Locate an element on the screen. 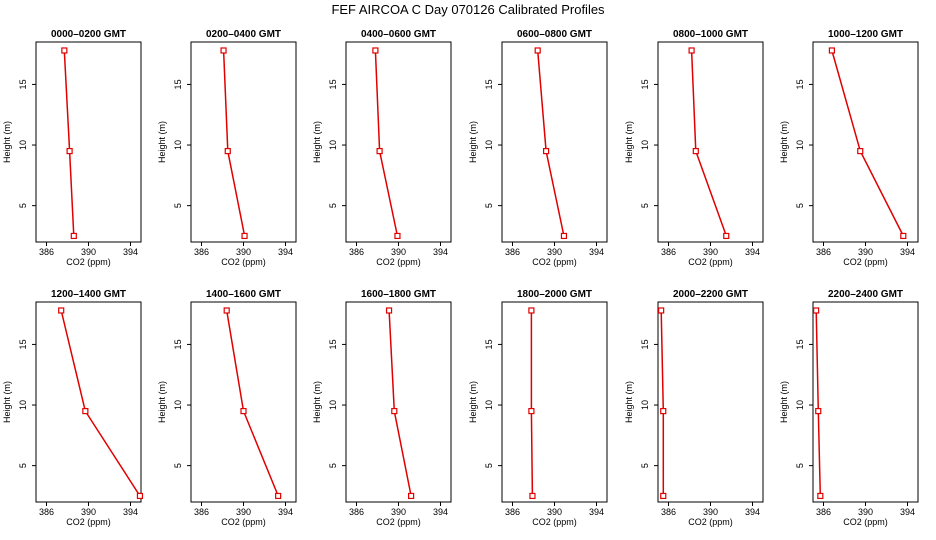 The height and width of the screenshot is (540, 936). panel-title: 1800–2000 GMT is located at coordinates (554, 294).